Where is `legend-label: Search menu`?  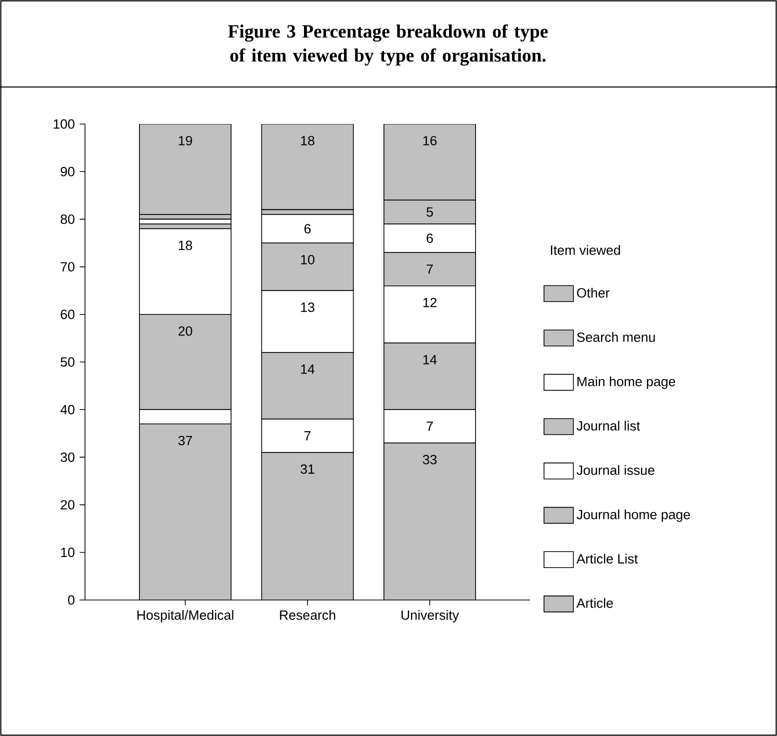
legend-label: Search menu is located at coordinates (616, 337).